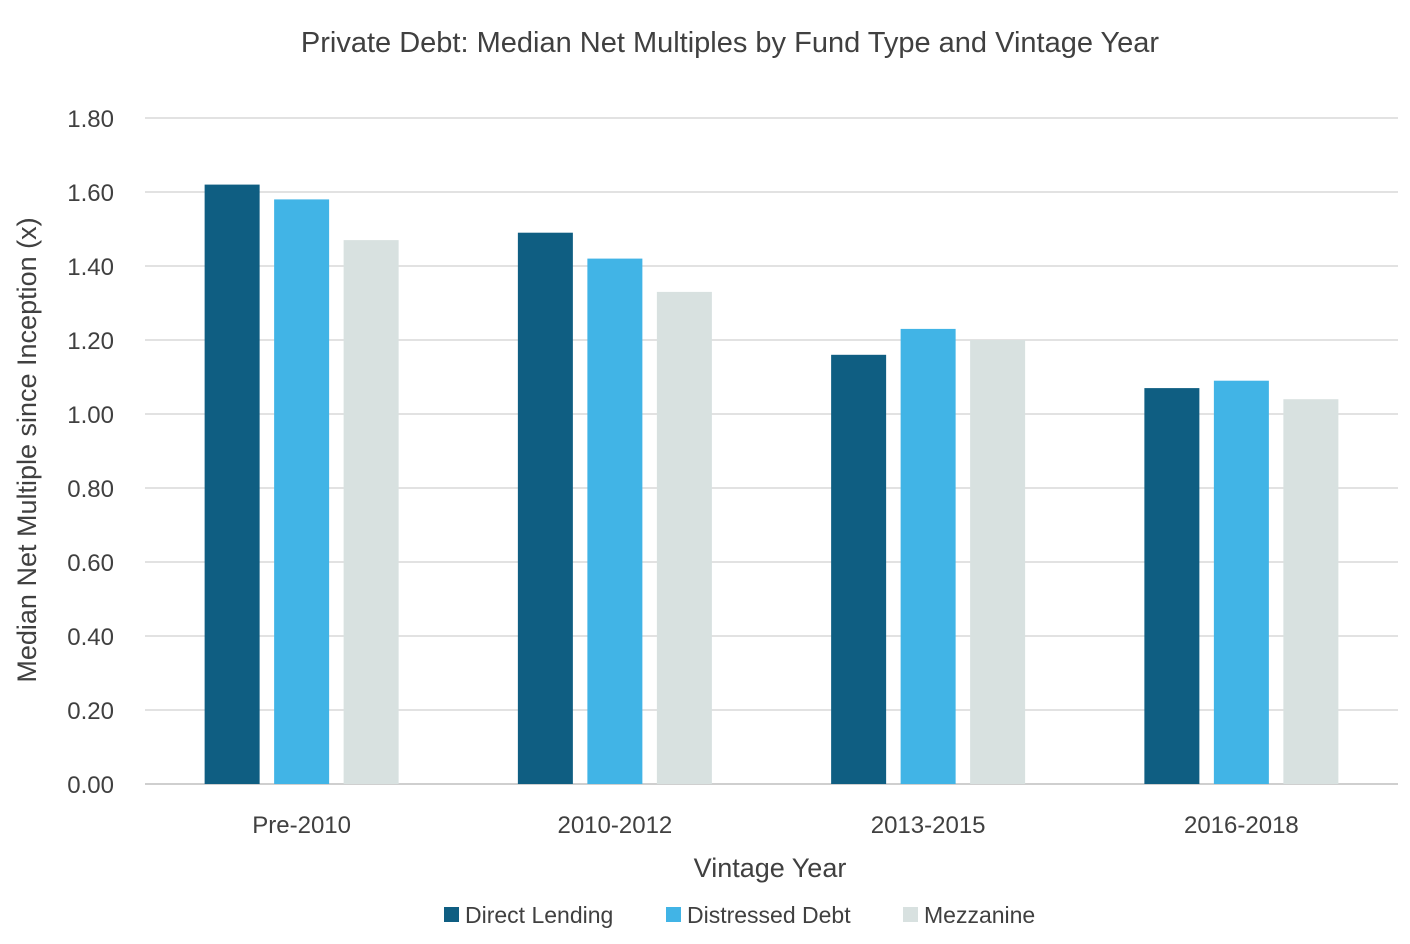 The height and width of the screenshot is (944, 1410). What do you see at coordinates (979, 915) in the screenshot?
I see `legend-label: Mezzanine` at bounding box center [979, 915].